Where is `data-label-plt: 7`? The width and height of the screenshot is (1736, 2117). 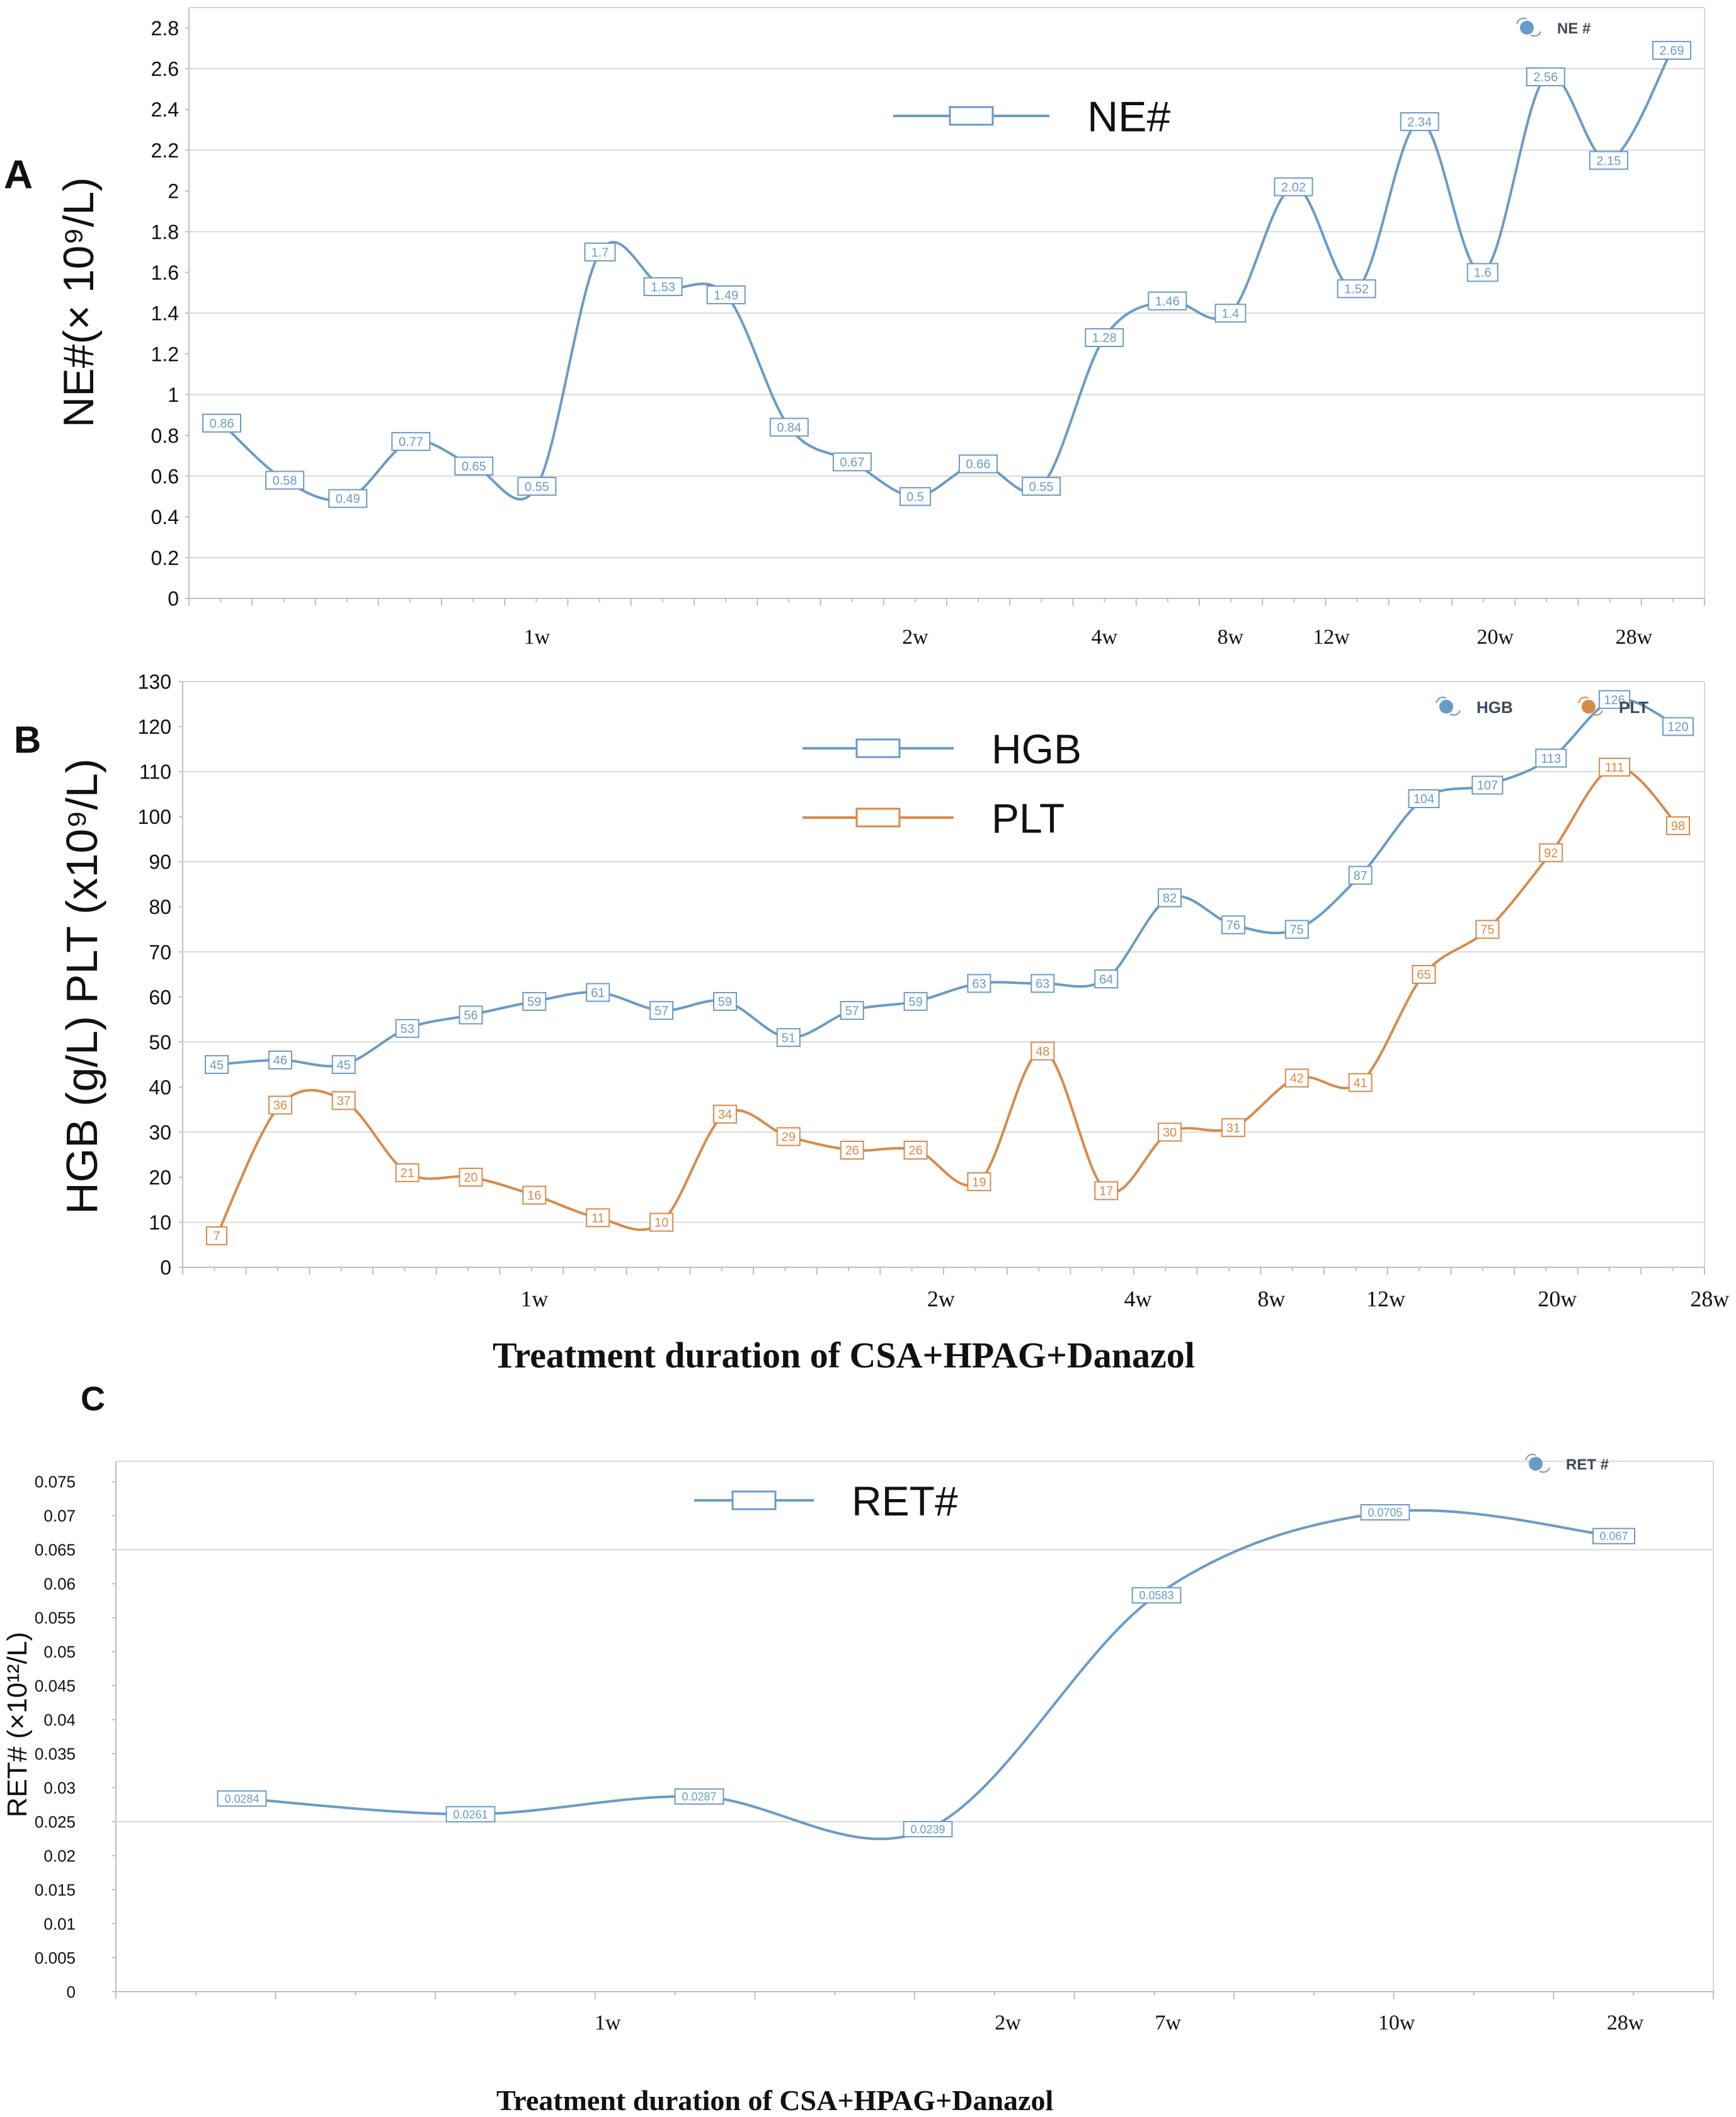 data-label-plt: 7 is located at coordinates (217, 1237).